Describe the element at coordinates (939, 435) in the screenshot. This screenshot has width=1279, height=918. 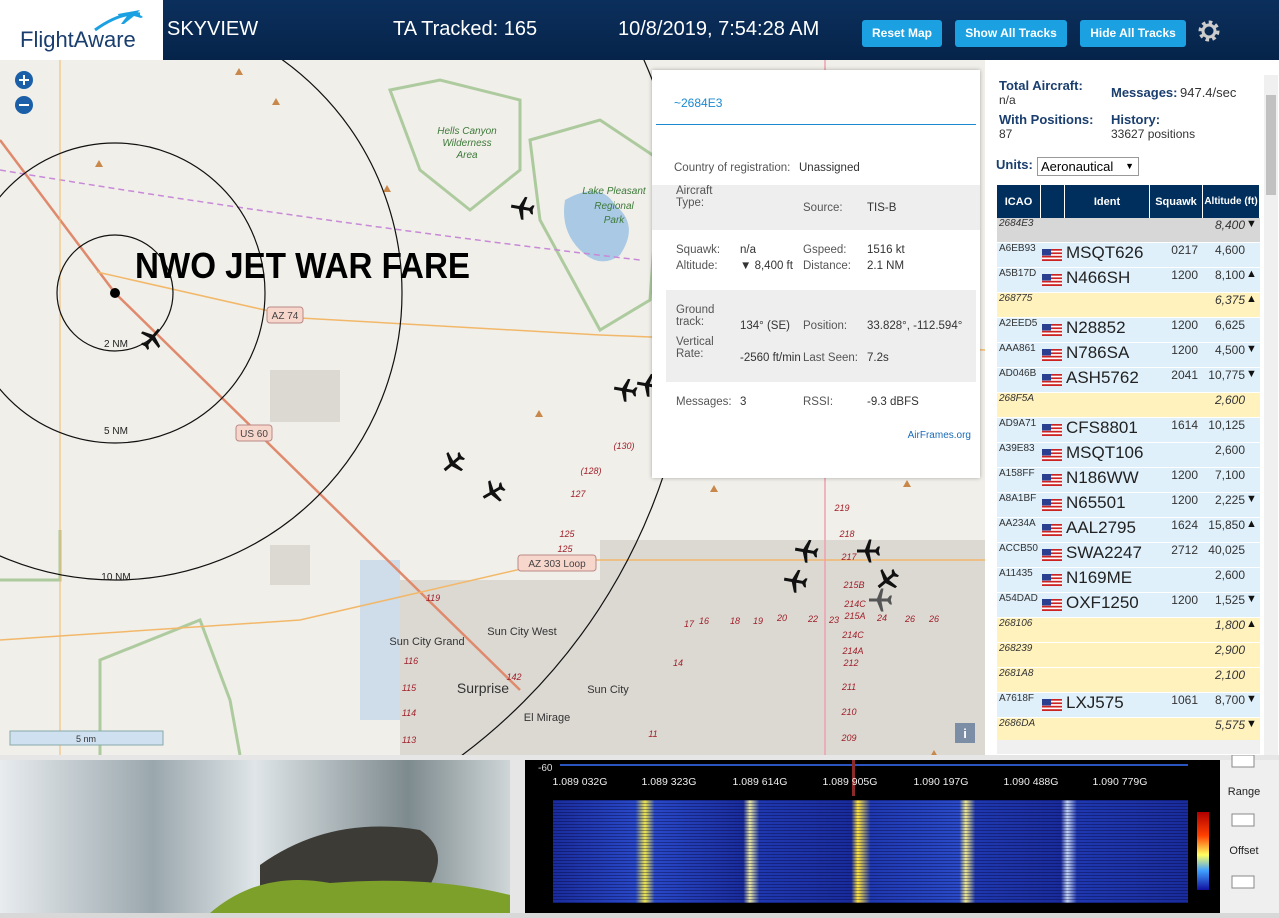
I see `airframes-link: AirFrames.org` at that location.